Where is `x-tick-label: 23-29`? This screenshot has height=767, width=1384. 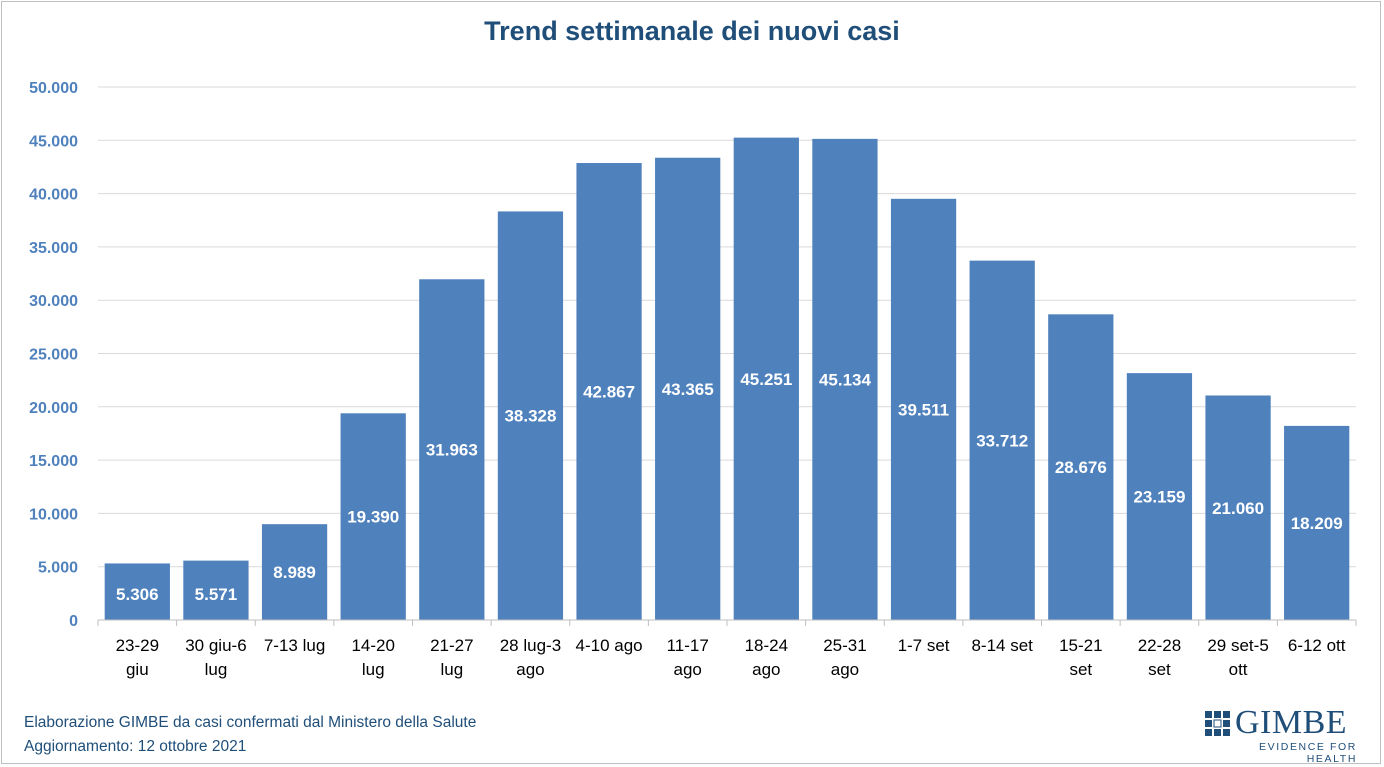 x-tick-label: 23-29 is located at coordinates (137, 645).